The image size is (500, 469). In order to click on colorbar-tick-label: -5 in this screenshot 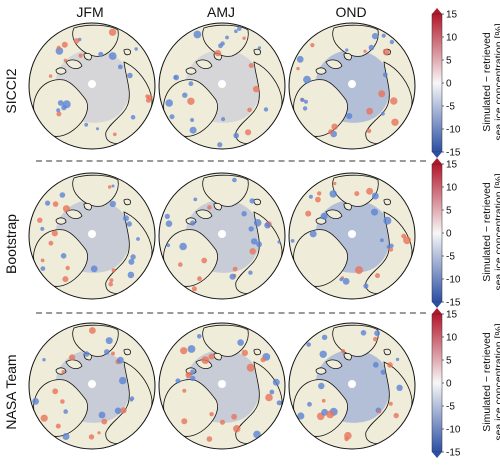, I will do `click(450, 257)`.